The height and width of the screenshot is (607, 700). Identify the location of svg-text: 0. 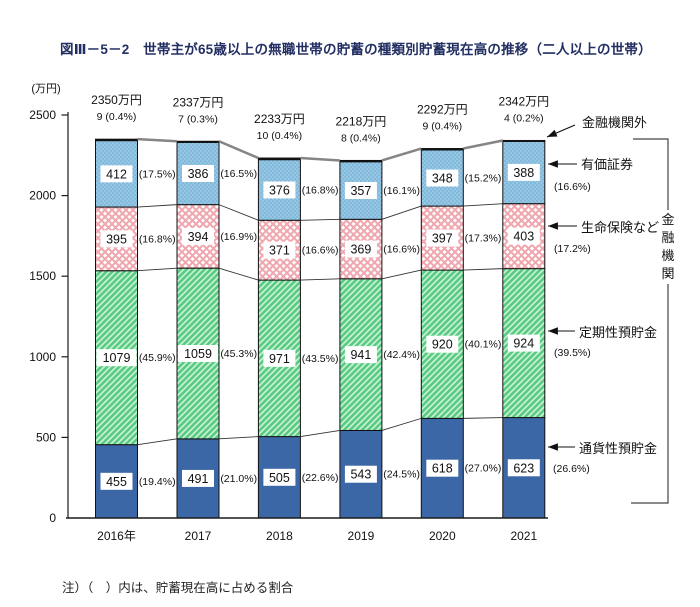
(52, 518).